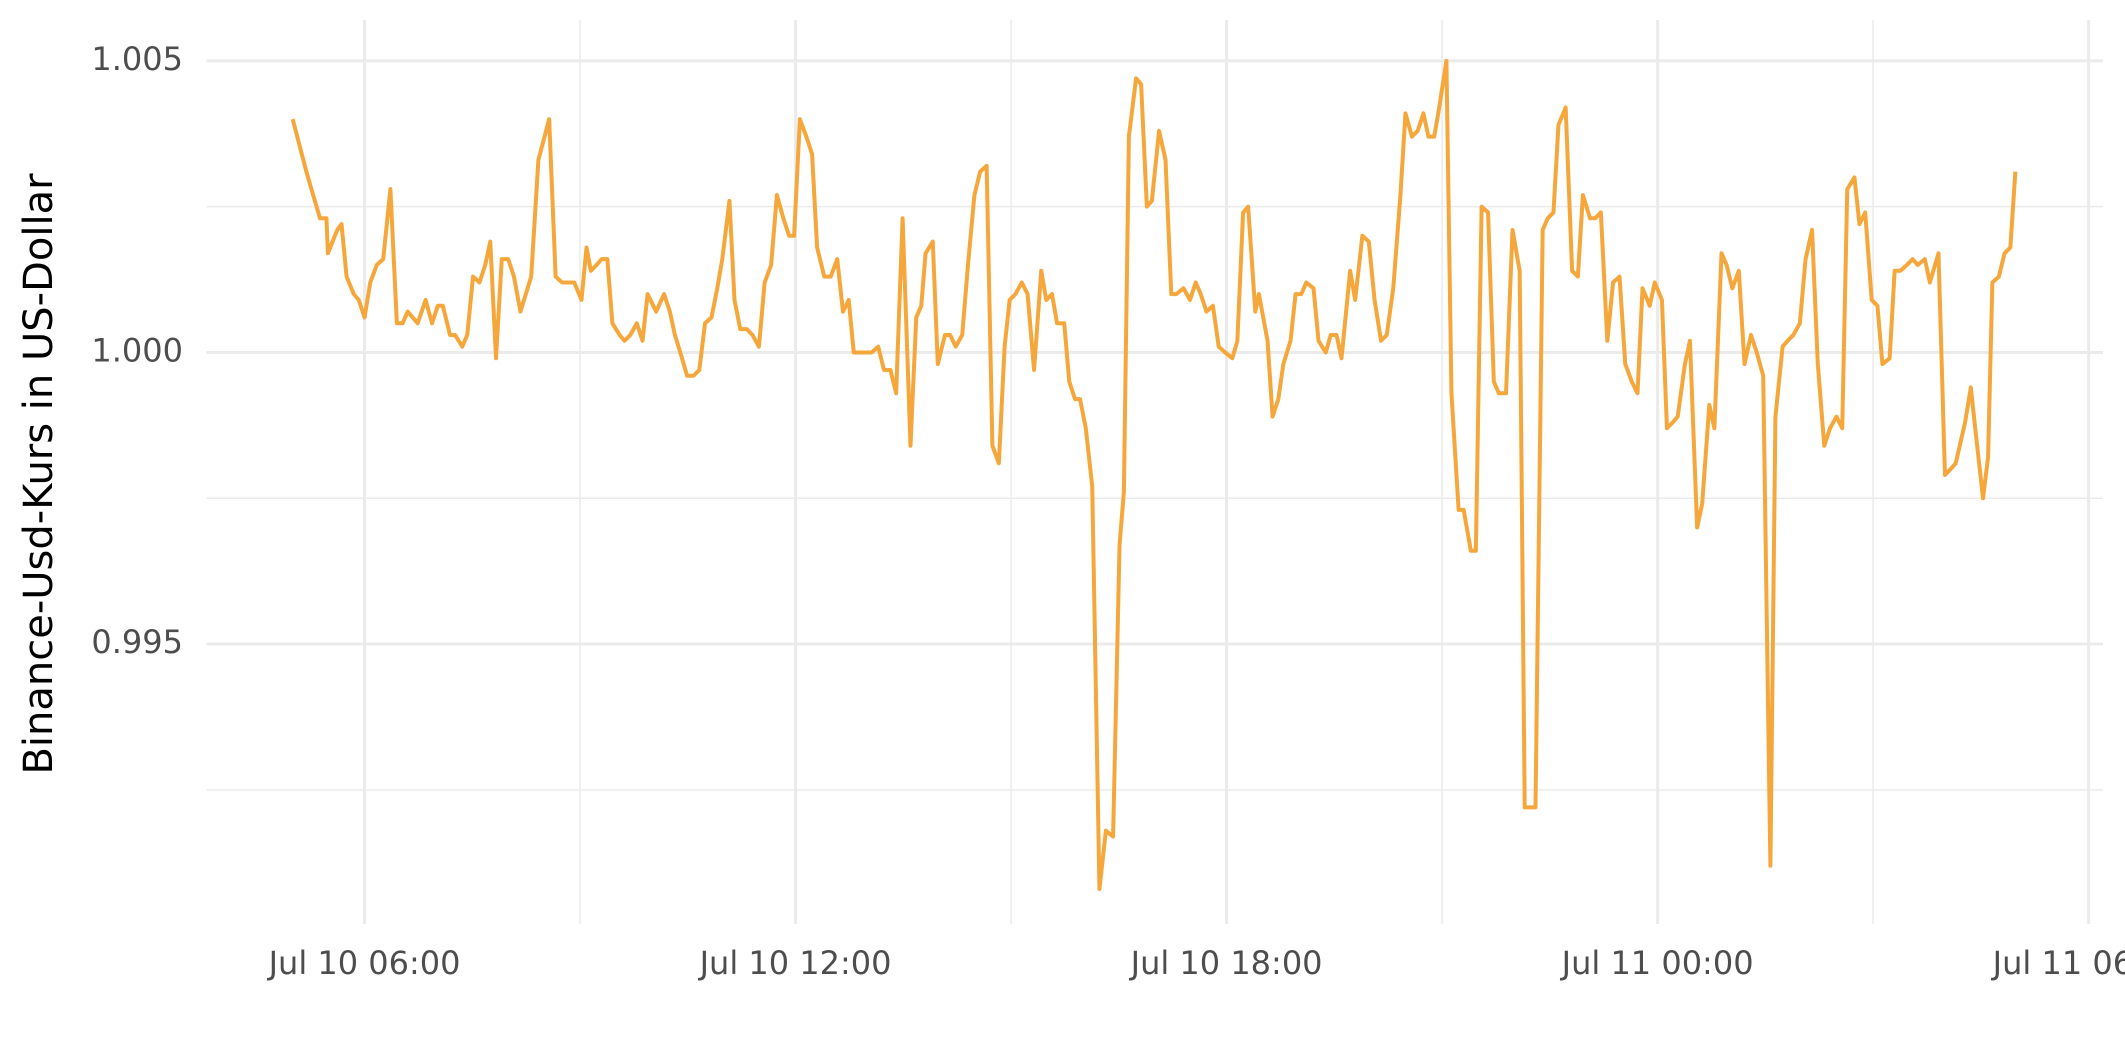  What do you see at coordinates (137, 59) in the screenshot?
I see `y-tick-label: 1.005` at bounding box center [137, 59].